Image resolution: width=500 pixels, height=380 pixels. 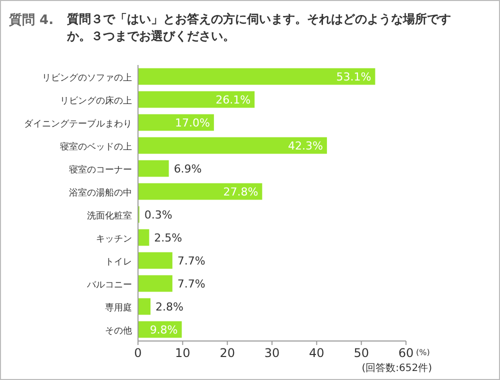 I want to click on y-tick-label: 寝室のコーナー, so click(x=100, y=170).